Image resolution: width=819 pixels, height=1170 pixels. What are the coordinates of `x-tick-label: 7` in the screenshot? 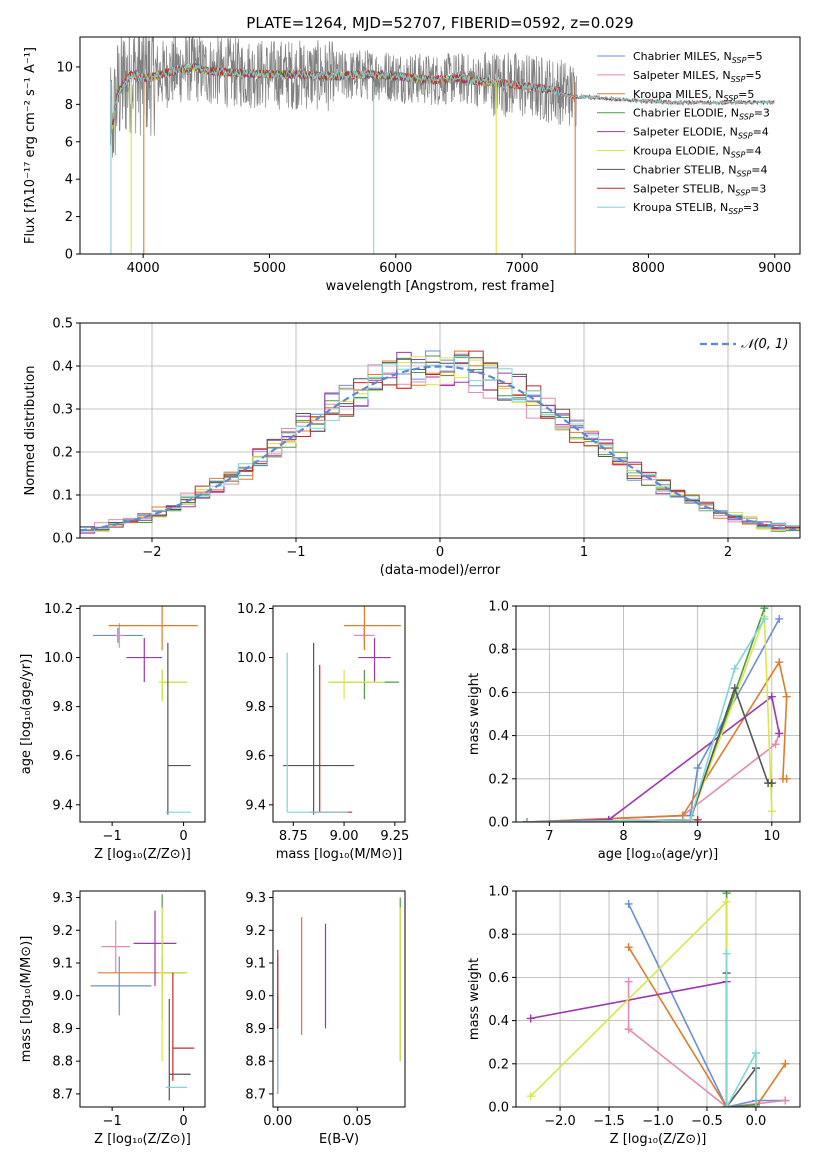 It's located at (549, 836).